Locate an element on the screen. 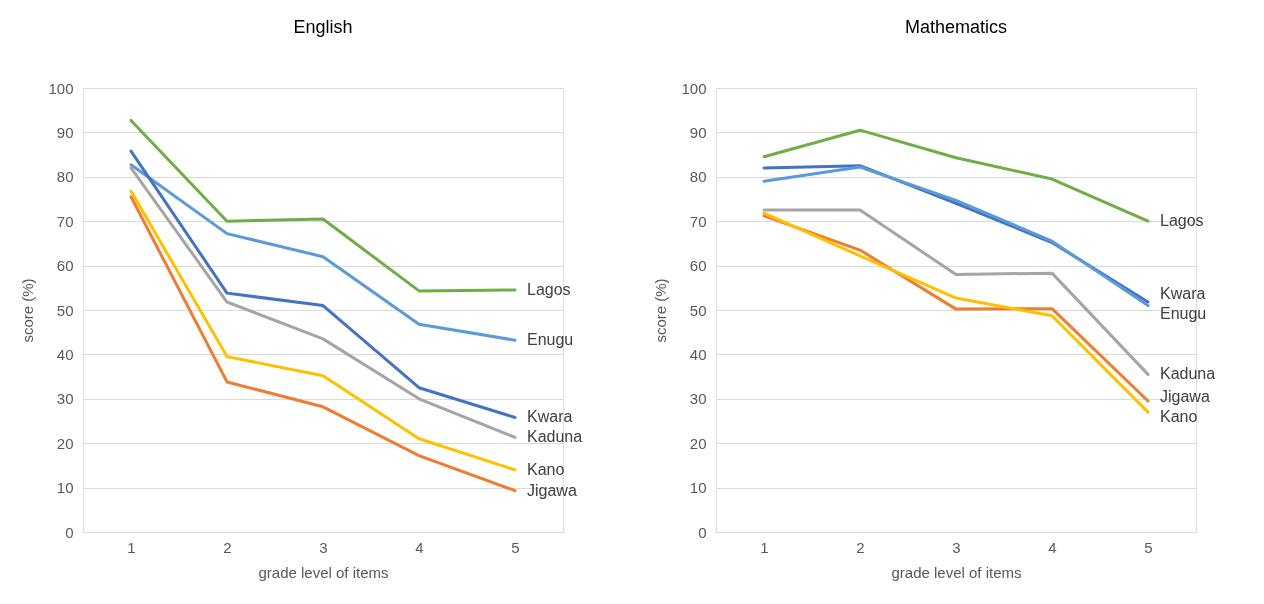  chart-title: Mathematics is located at coordinates (956, 27).